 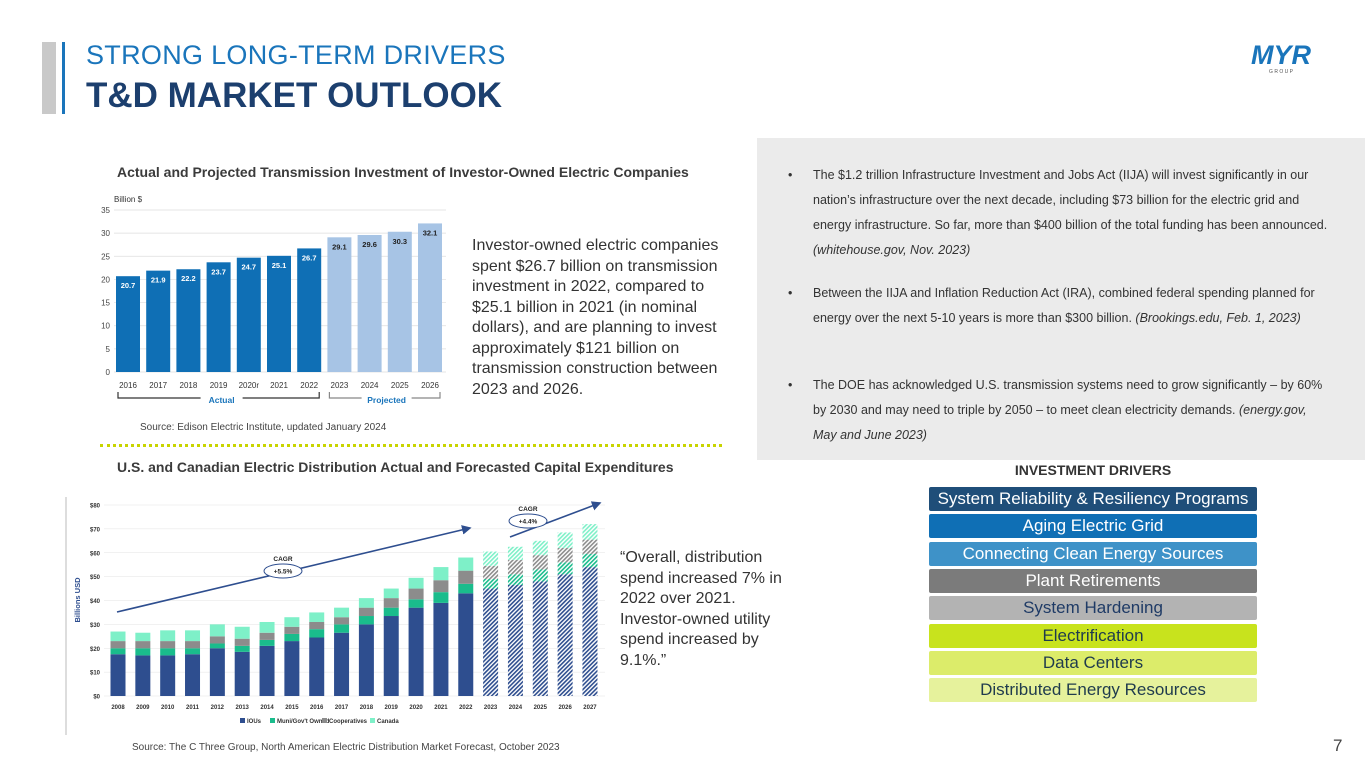 What do you see at coordinates (143, 708) in the screenshot?
I see `x-tick-label: 2009` at bounding box center [143, 708].